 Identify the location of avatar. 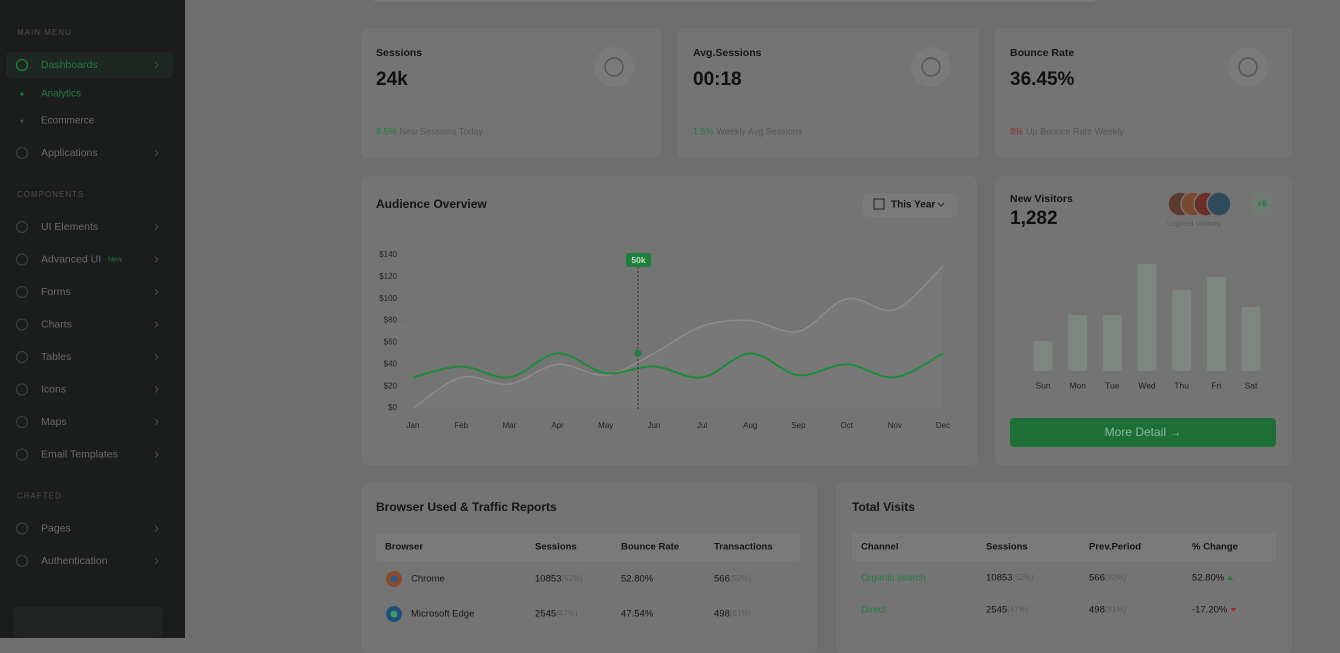
(1219, 204).